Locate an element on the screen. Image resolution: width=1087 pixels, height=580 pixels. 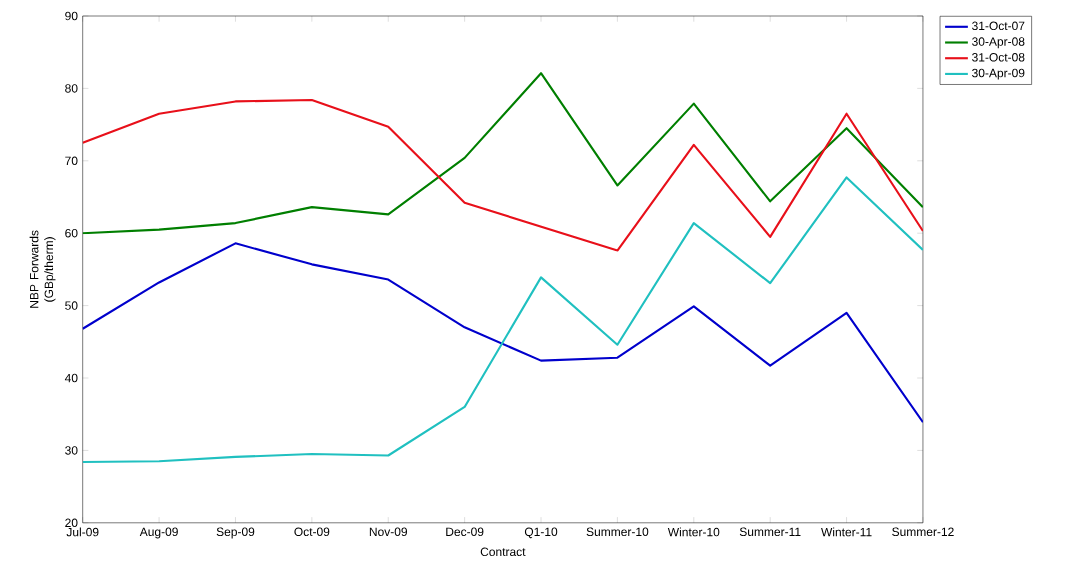
legend-label: 30-Apr-08 is located at coordinates (998, 43).